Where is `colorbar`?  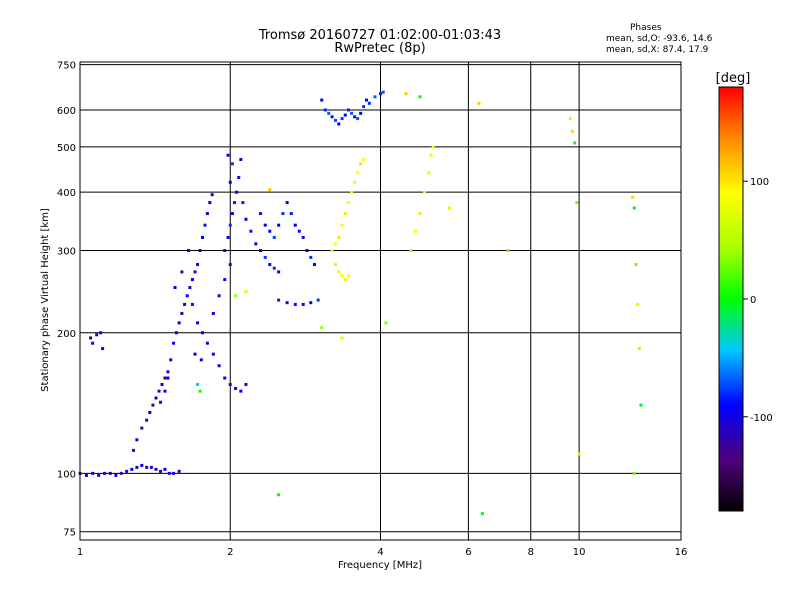
colorbar is located at coordinates (731, 299).